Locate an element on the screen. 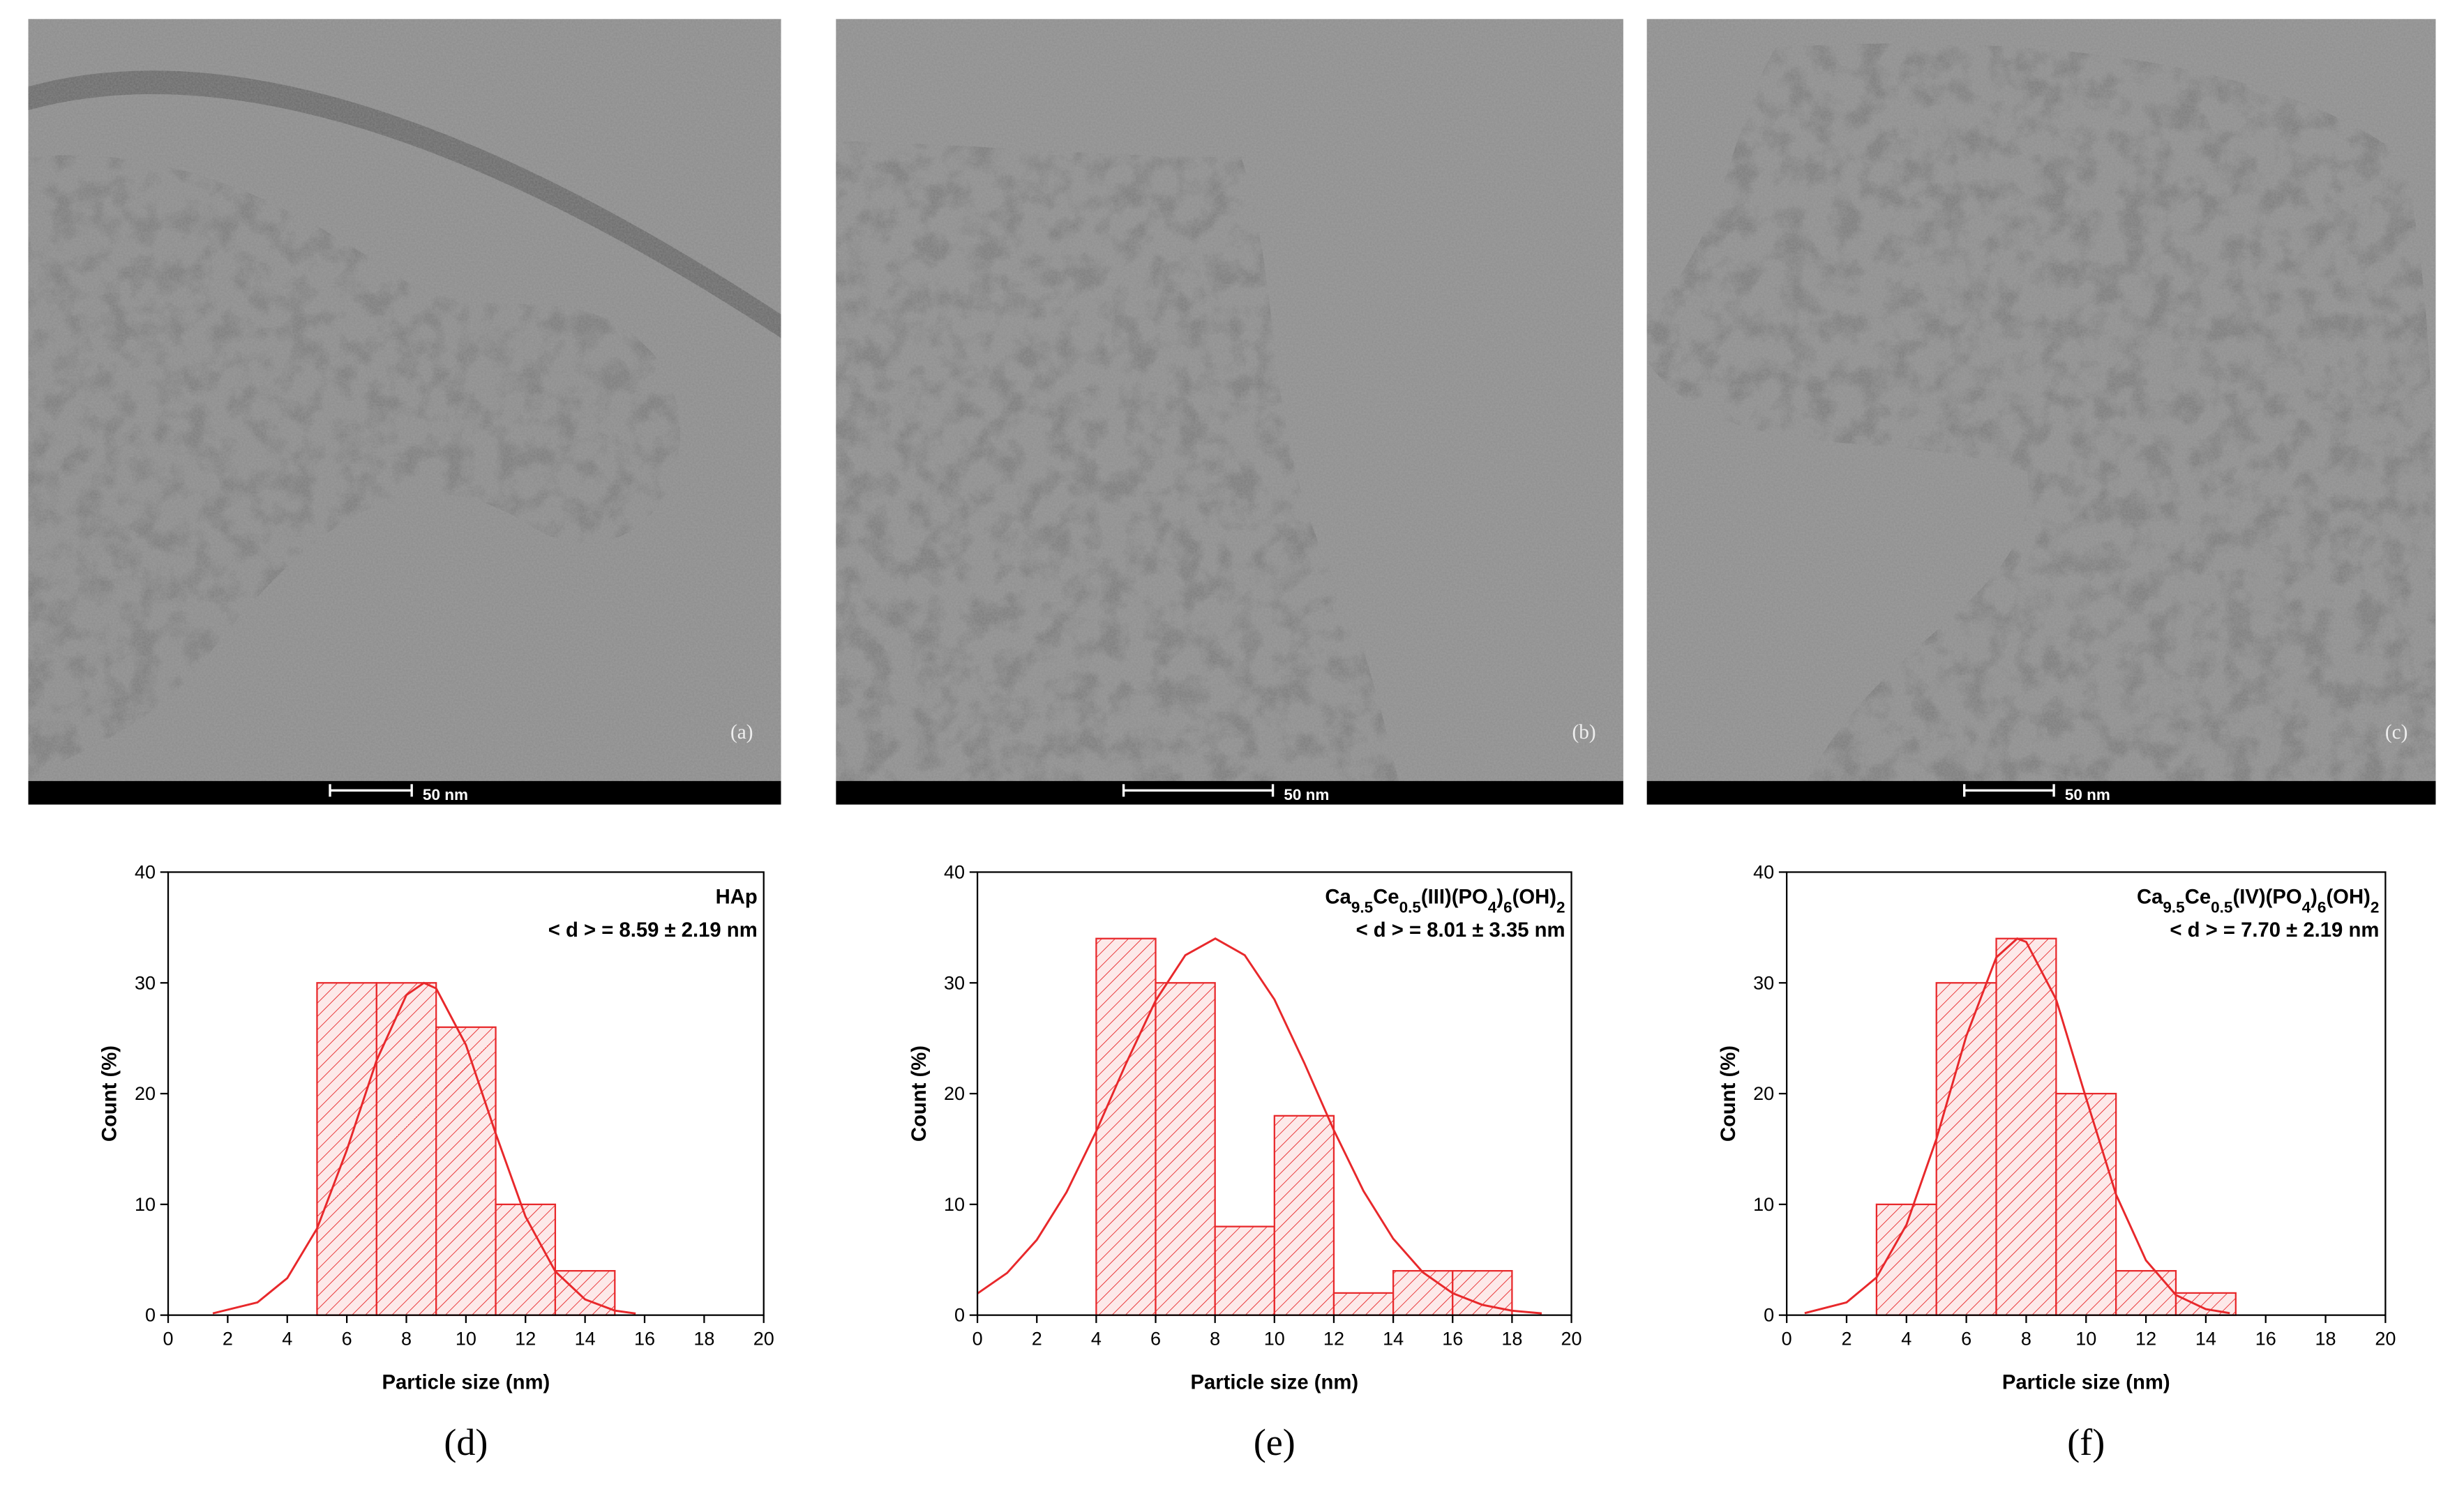 The height and width of the screenshot is (1496, 2464). series-label: Ca9.5Ce0.5(III)(PO4)6(OH)2 is located at coordinates (1445, 901).